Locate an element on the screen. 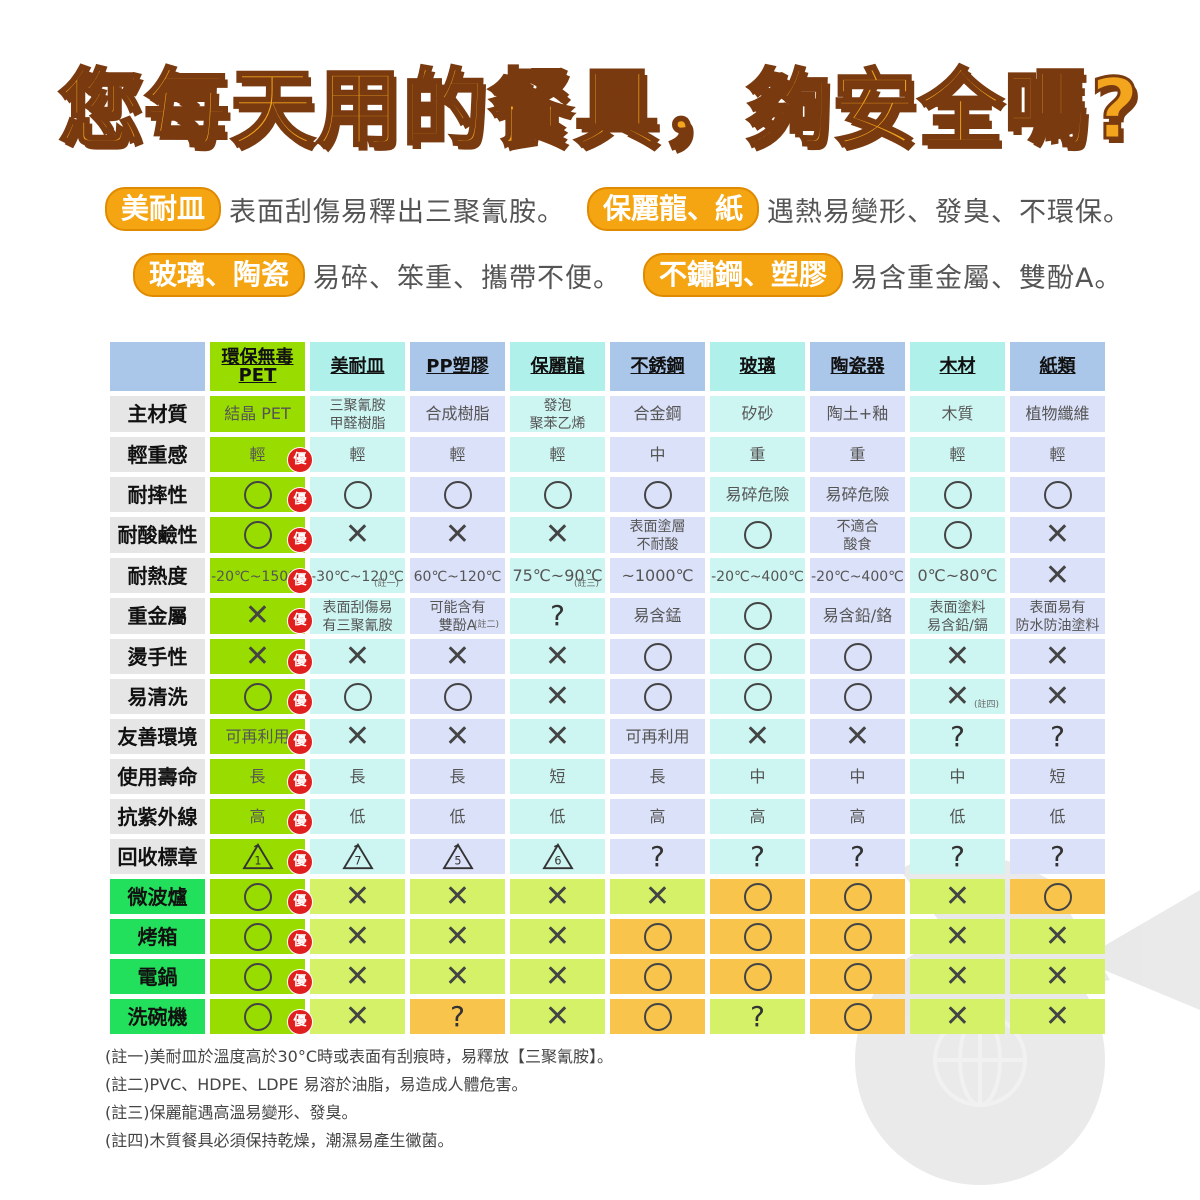 The height and width of the screenshot is (1200, 1200). cell-text: 長 is located at coordinates (657, 776).